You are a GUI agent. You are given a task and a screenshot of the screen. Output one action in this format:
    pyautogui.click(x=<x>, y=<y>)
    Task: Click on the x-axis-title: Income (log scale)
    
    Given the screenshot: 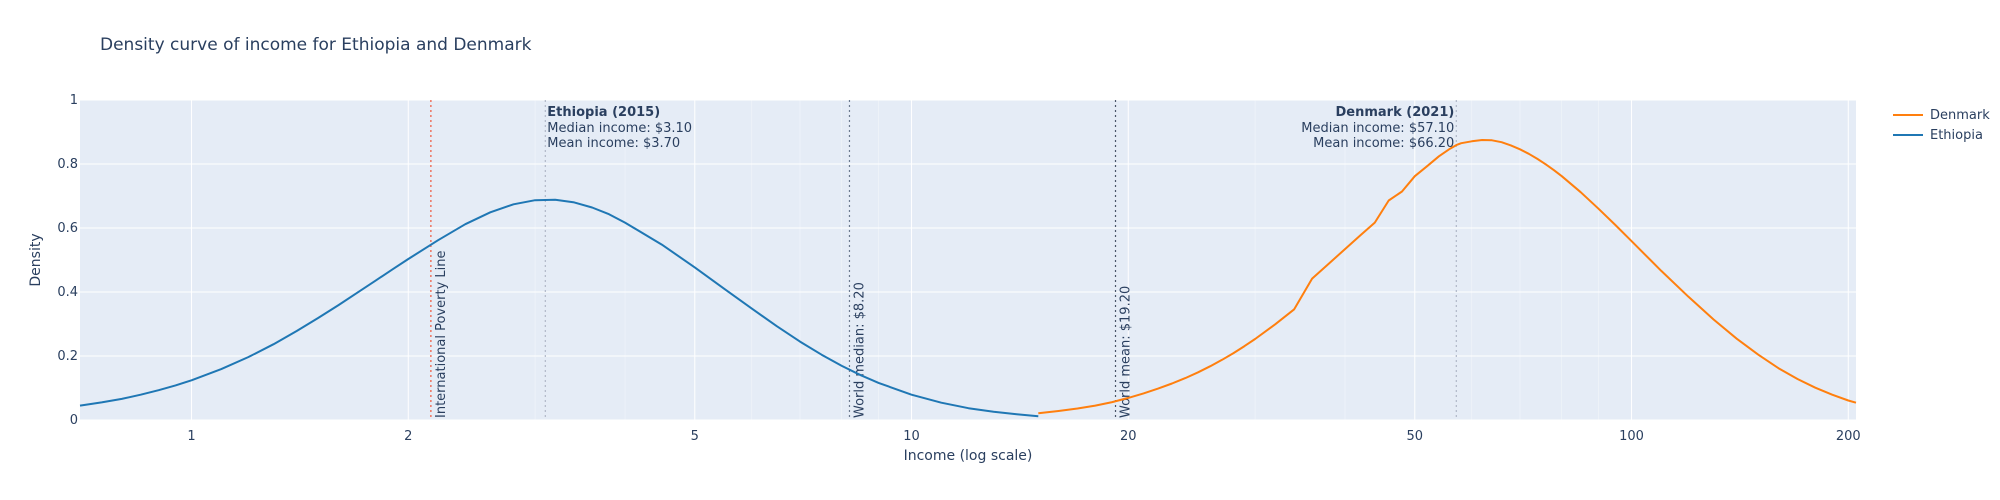 What is the action you would take?
    pyautogui.click(x=968, y=456)
    